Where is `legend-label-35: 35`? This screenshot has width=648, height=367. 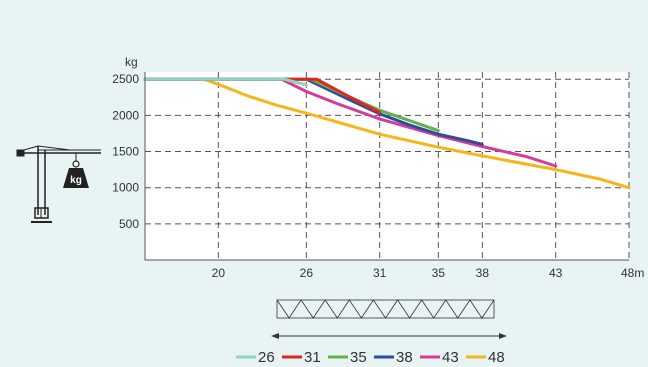 legend-label-35: 35 is located at coordinates (358, 357).